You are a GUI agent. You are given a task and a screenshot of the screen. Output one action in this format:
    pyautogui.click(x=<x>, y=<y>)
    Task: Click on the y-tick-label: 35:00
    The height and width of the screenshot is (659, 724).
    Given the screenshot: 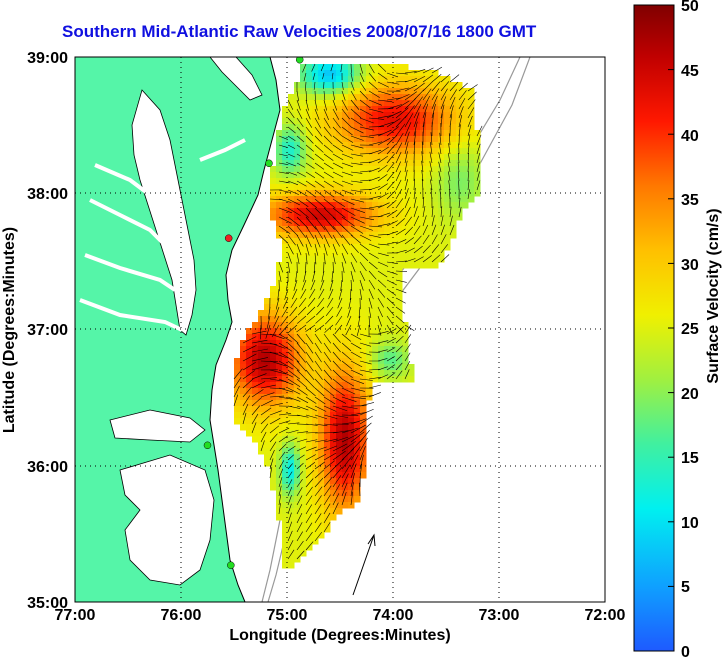 What is the action you would take?
    pyautogui.click(x=47, y=603)
    